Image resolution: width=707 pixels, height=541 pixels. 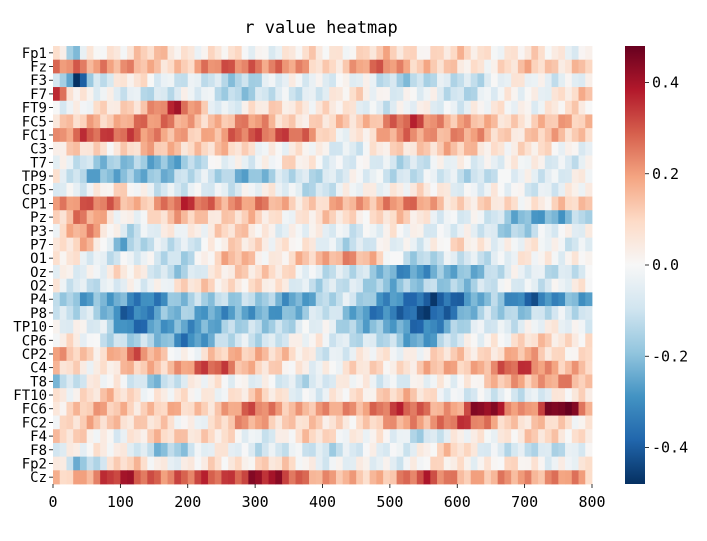 I want to click on y-tick-label-CP1: CP1, so click(x=34, y=204).